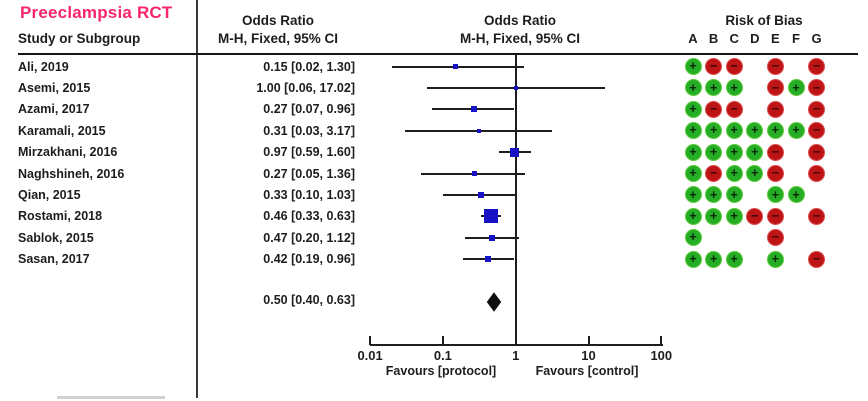 This screenshot has width=868, height=401. I want to click on study-or-value: 0.97 [0.59, 1.60], so click(309, 152).